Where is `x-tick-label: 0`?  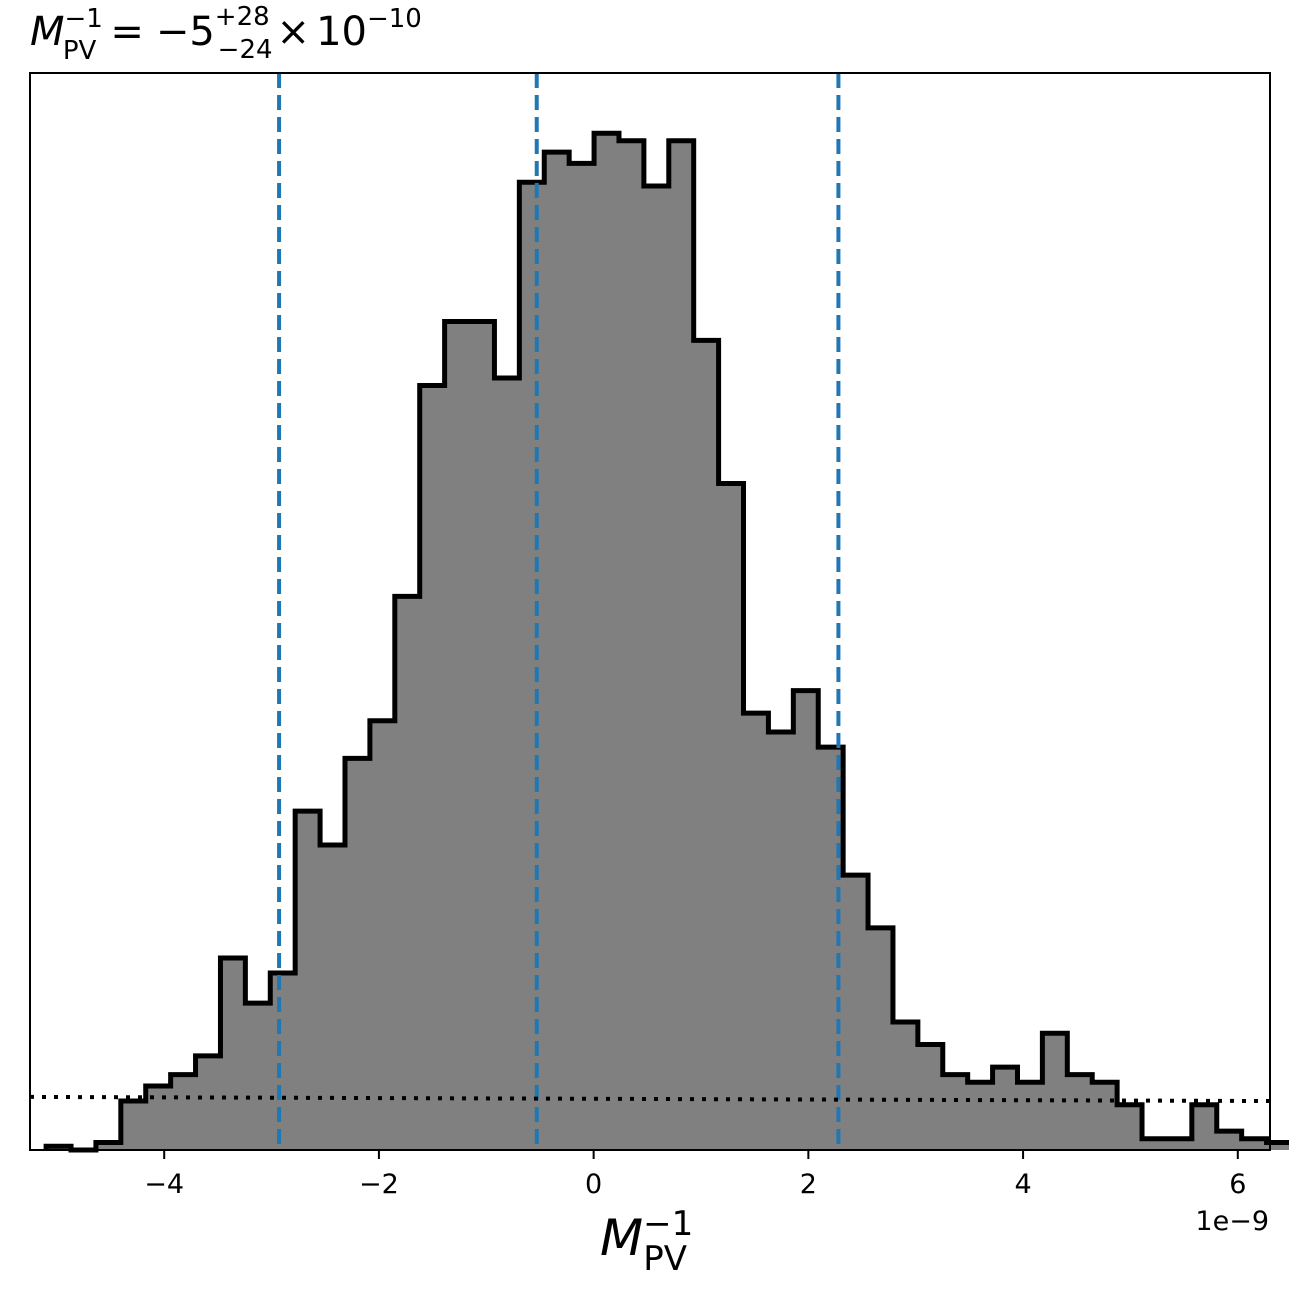
x-tick-label: 0 is located at coordinates (593, 1184).